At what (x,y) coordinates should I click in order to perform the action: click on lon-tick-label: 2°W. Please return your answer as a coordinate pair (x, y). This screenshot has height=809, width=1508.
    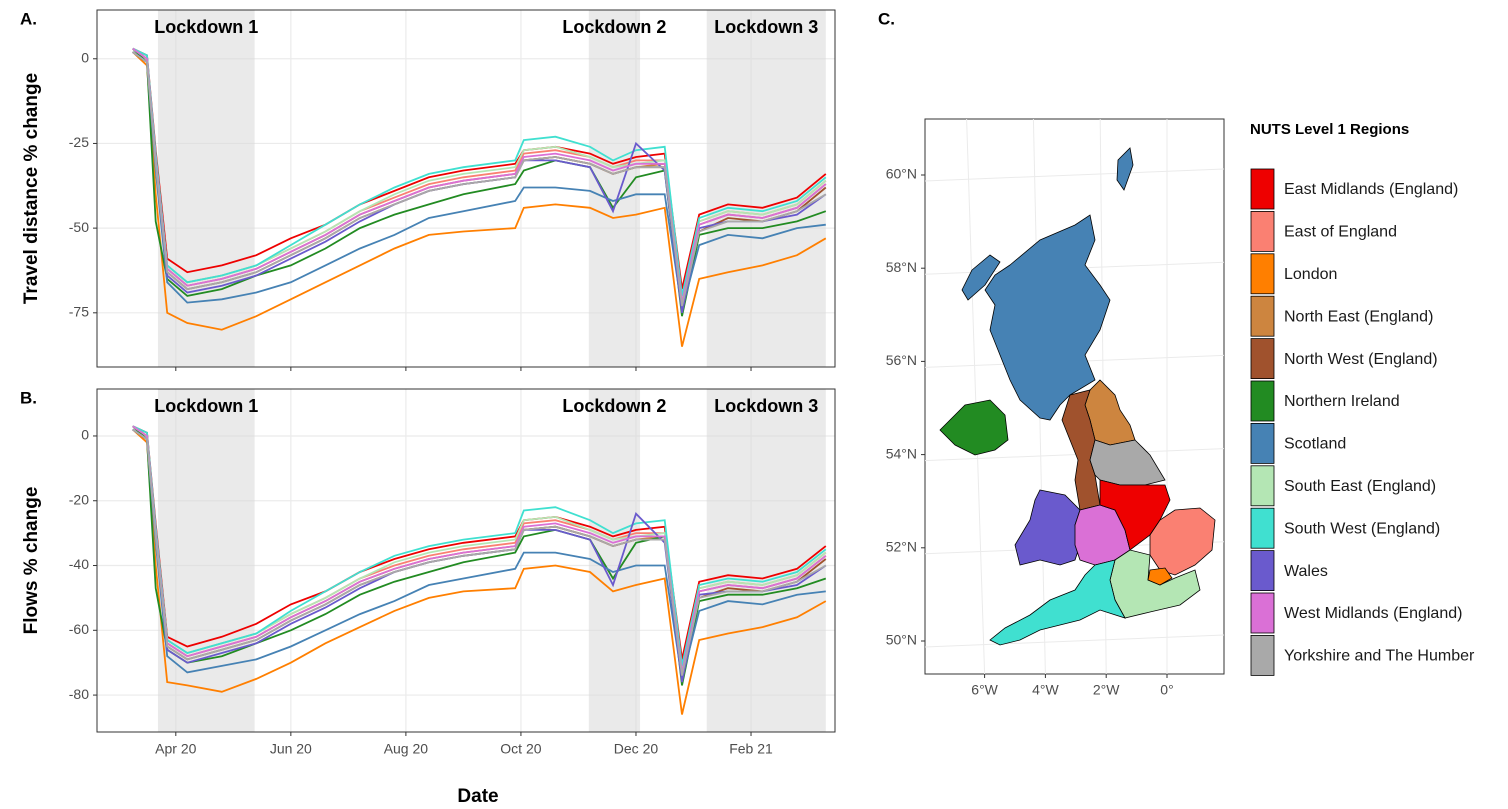
    Looking at the image, I should click on (1106, 690).